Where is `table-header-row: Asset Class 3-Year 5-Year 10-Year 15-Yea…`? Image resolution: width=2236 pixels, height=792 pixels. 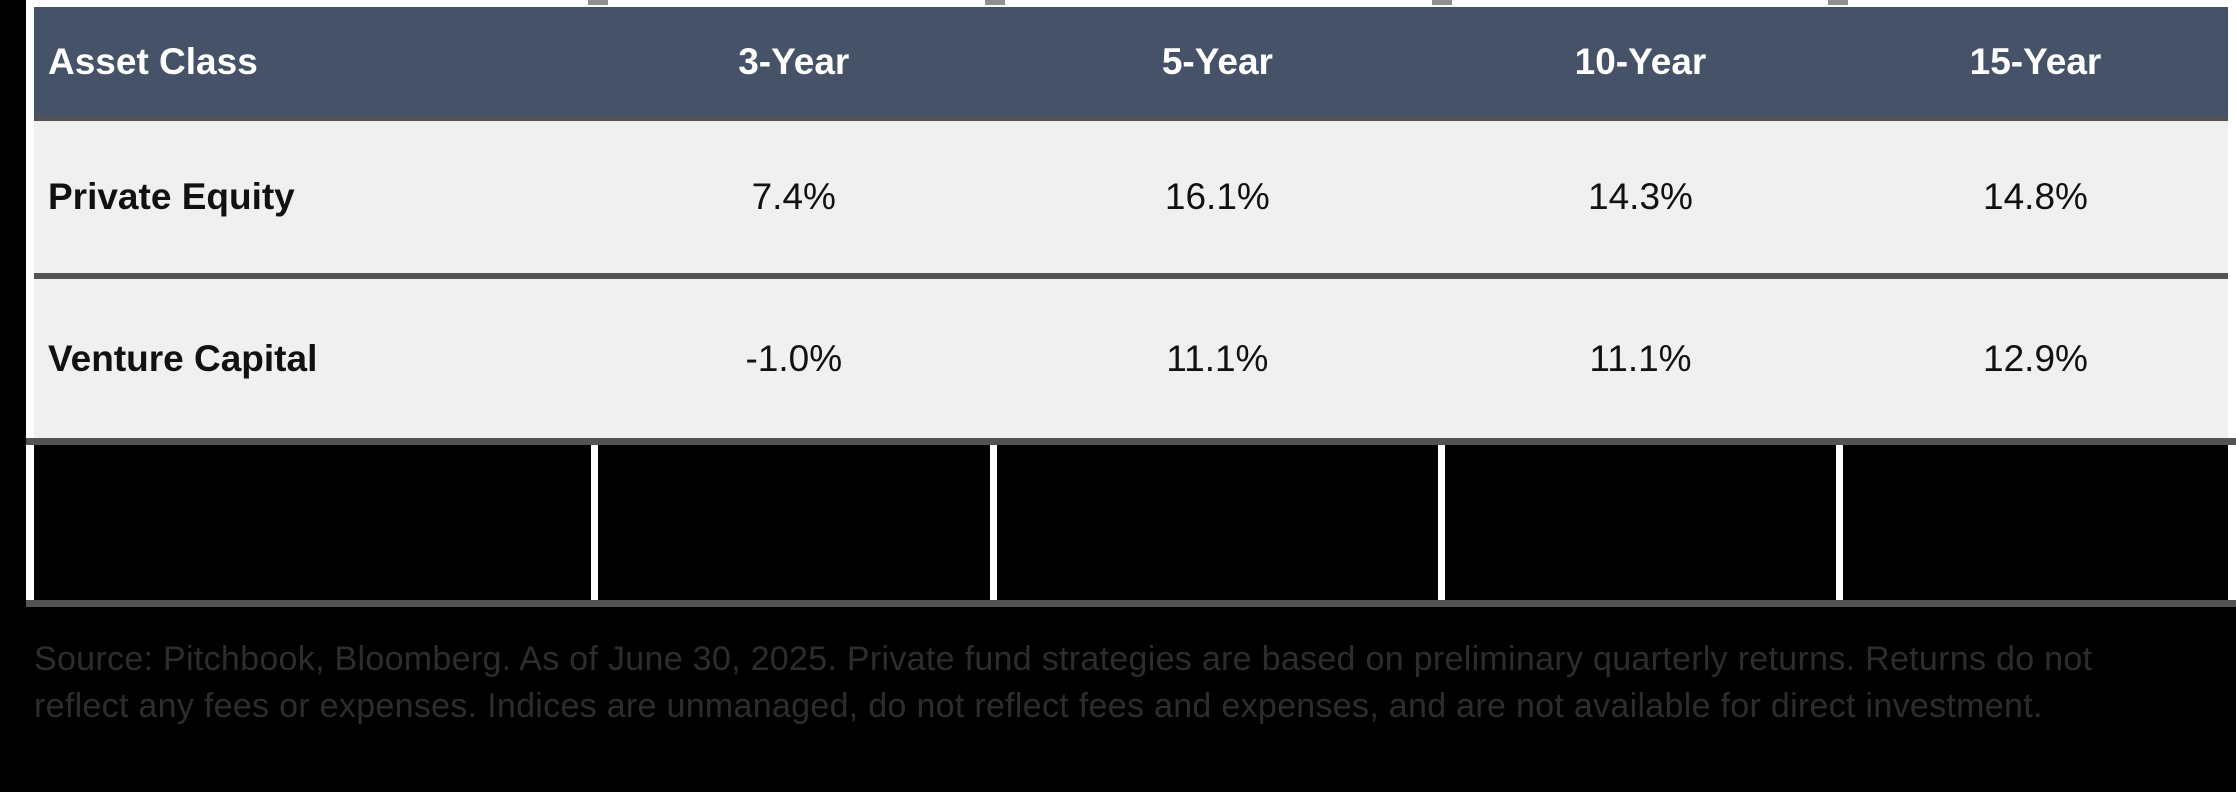
table-header-row: Asset Class 3-Year 5-Year 10-Year 15-Yea… is located at coordinates (1131, 61).